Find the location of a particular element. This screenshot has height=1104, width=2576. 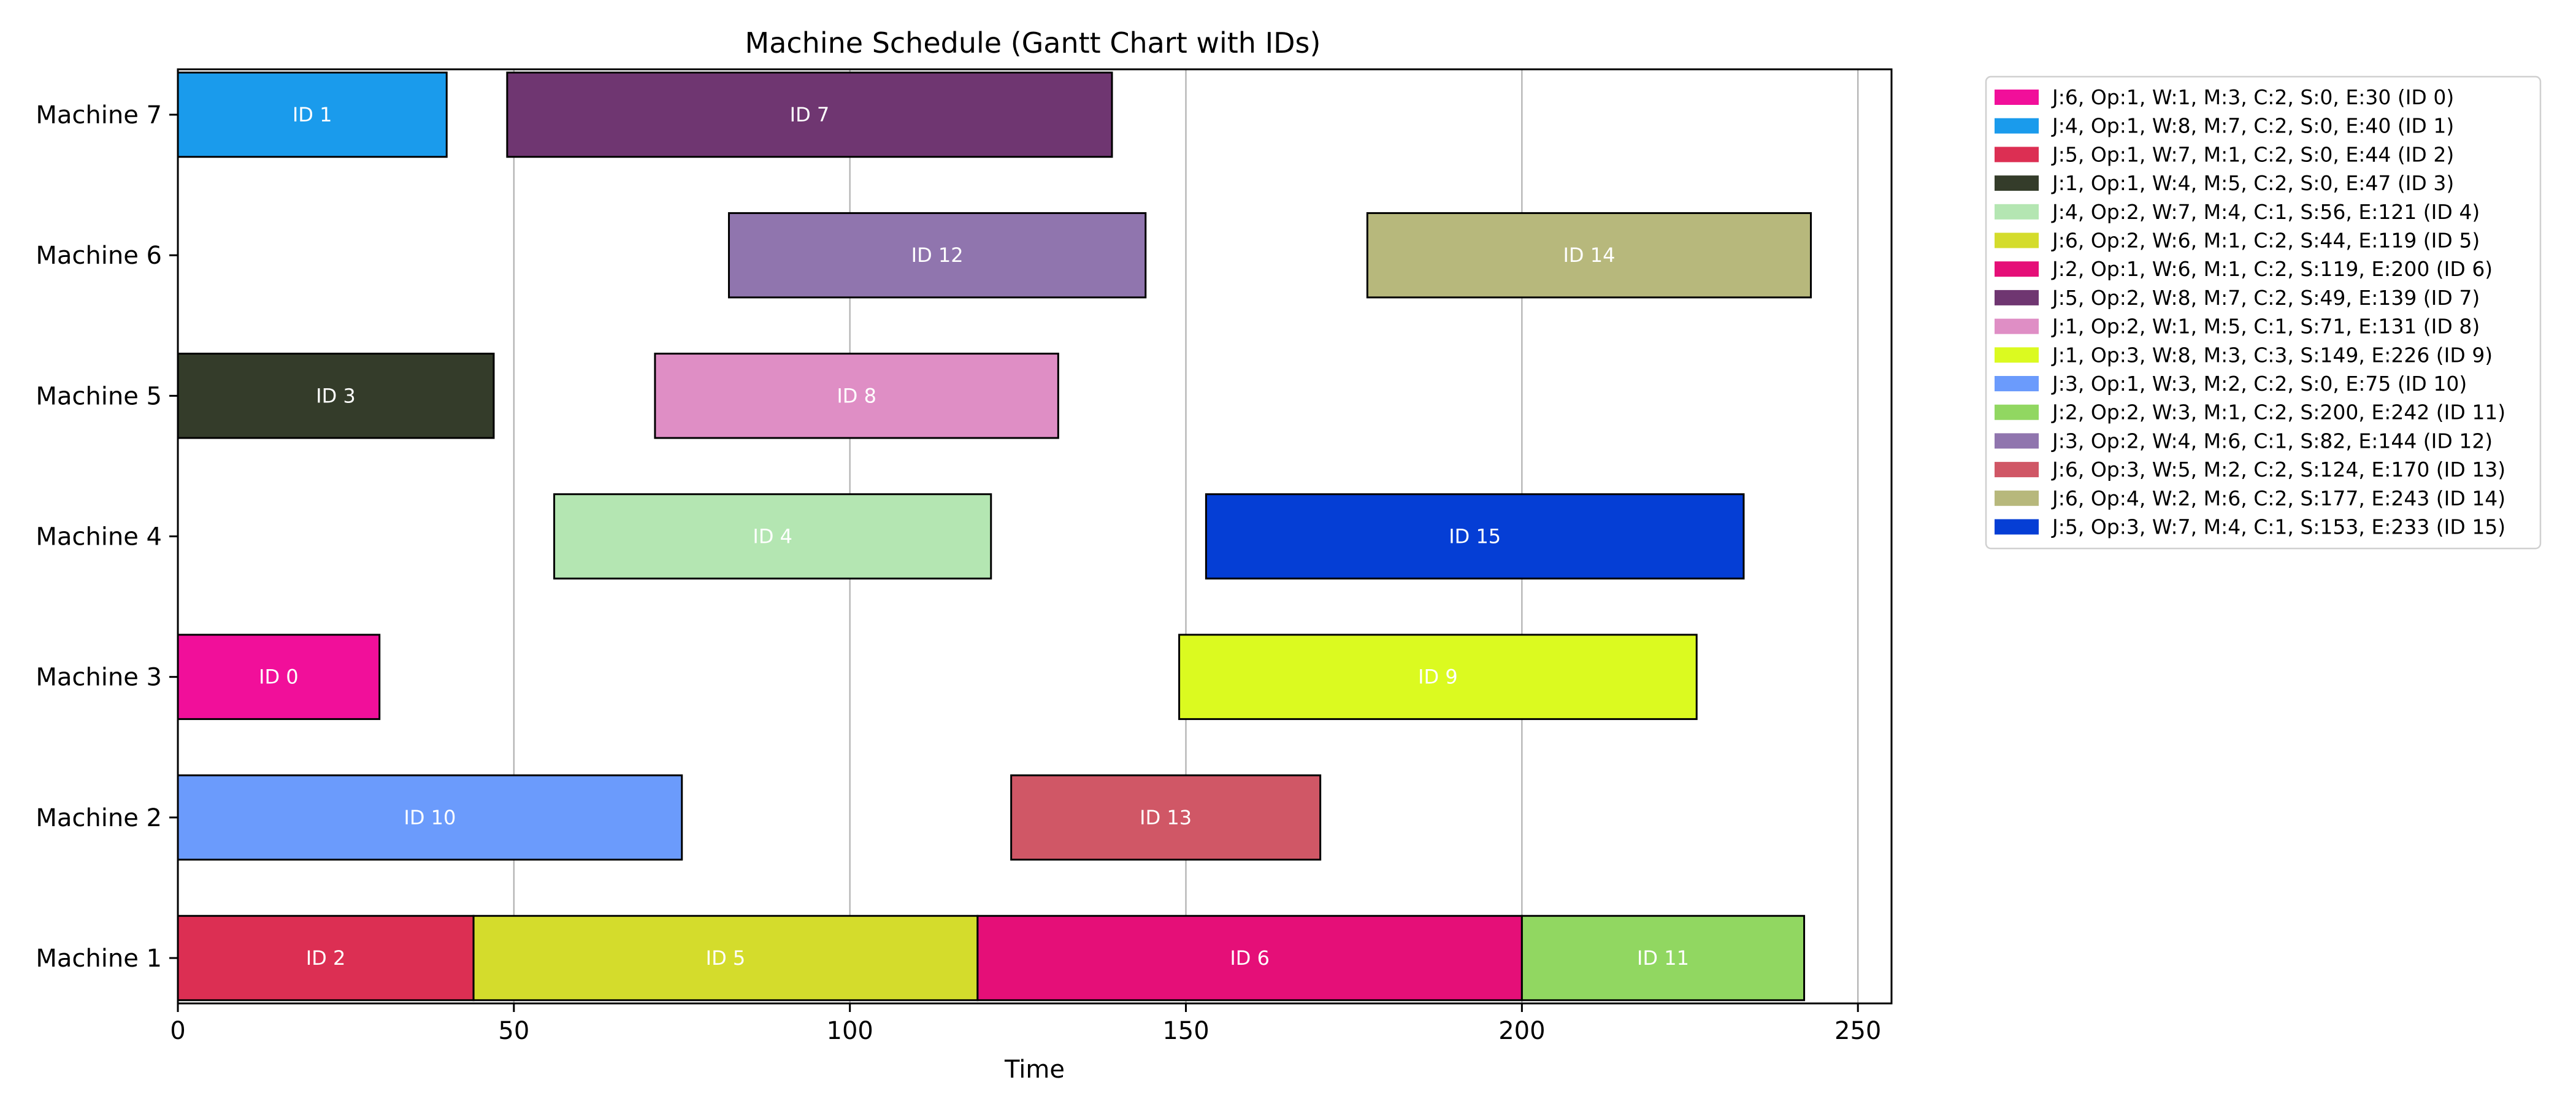

bar-label-id-6: ID 6 is located at coordinates (1250, 958).